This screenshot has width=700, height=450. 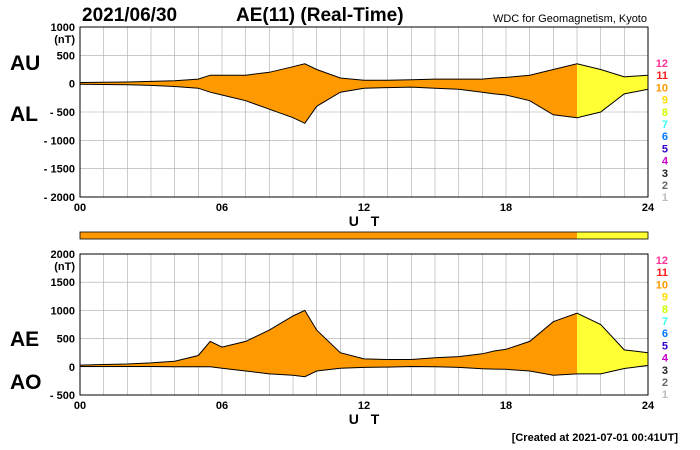 I want to click on y-tick-label: - 2000, so click(x=59, y=198).